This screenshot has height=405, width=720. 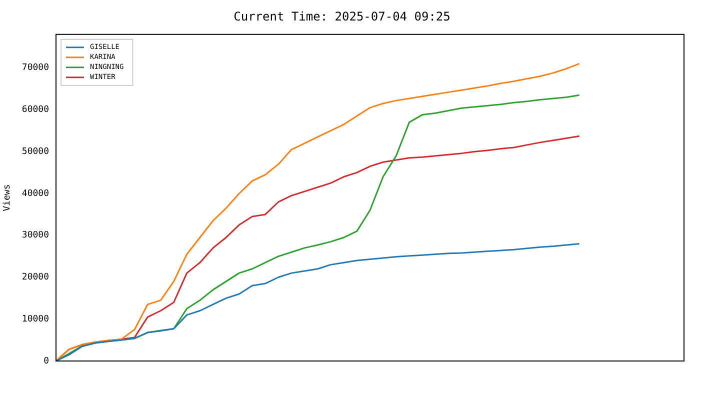 What do you see at coordinates (35, 319) in the screenshot?
I see `y-tick-label: 10000` at bounding box center [35, 319].